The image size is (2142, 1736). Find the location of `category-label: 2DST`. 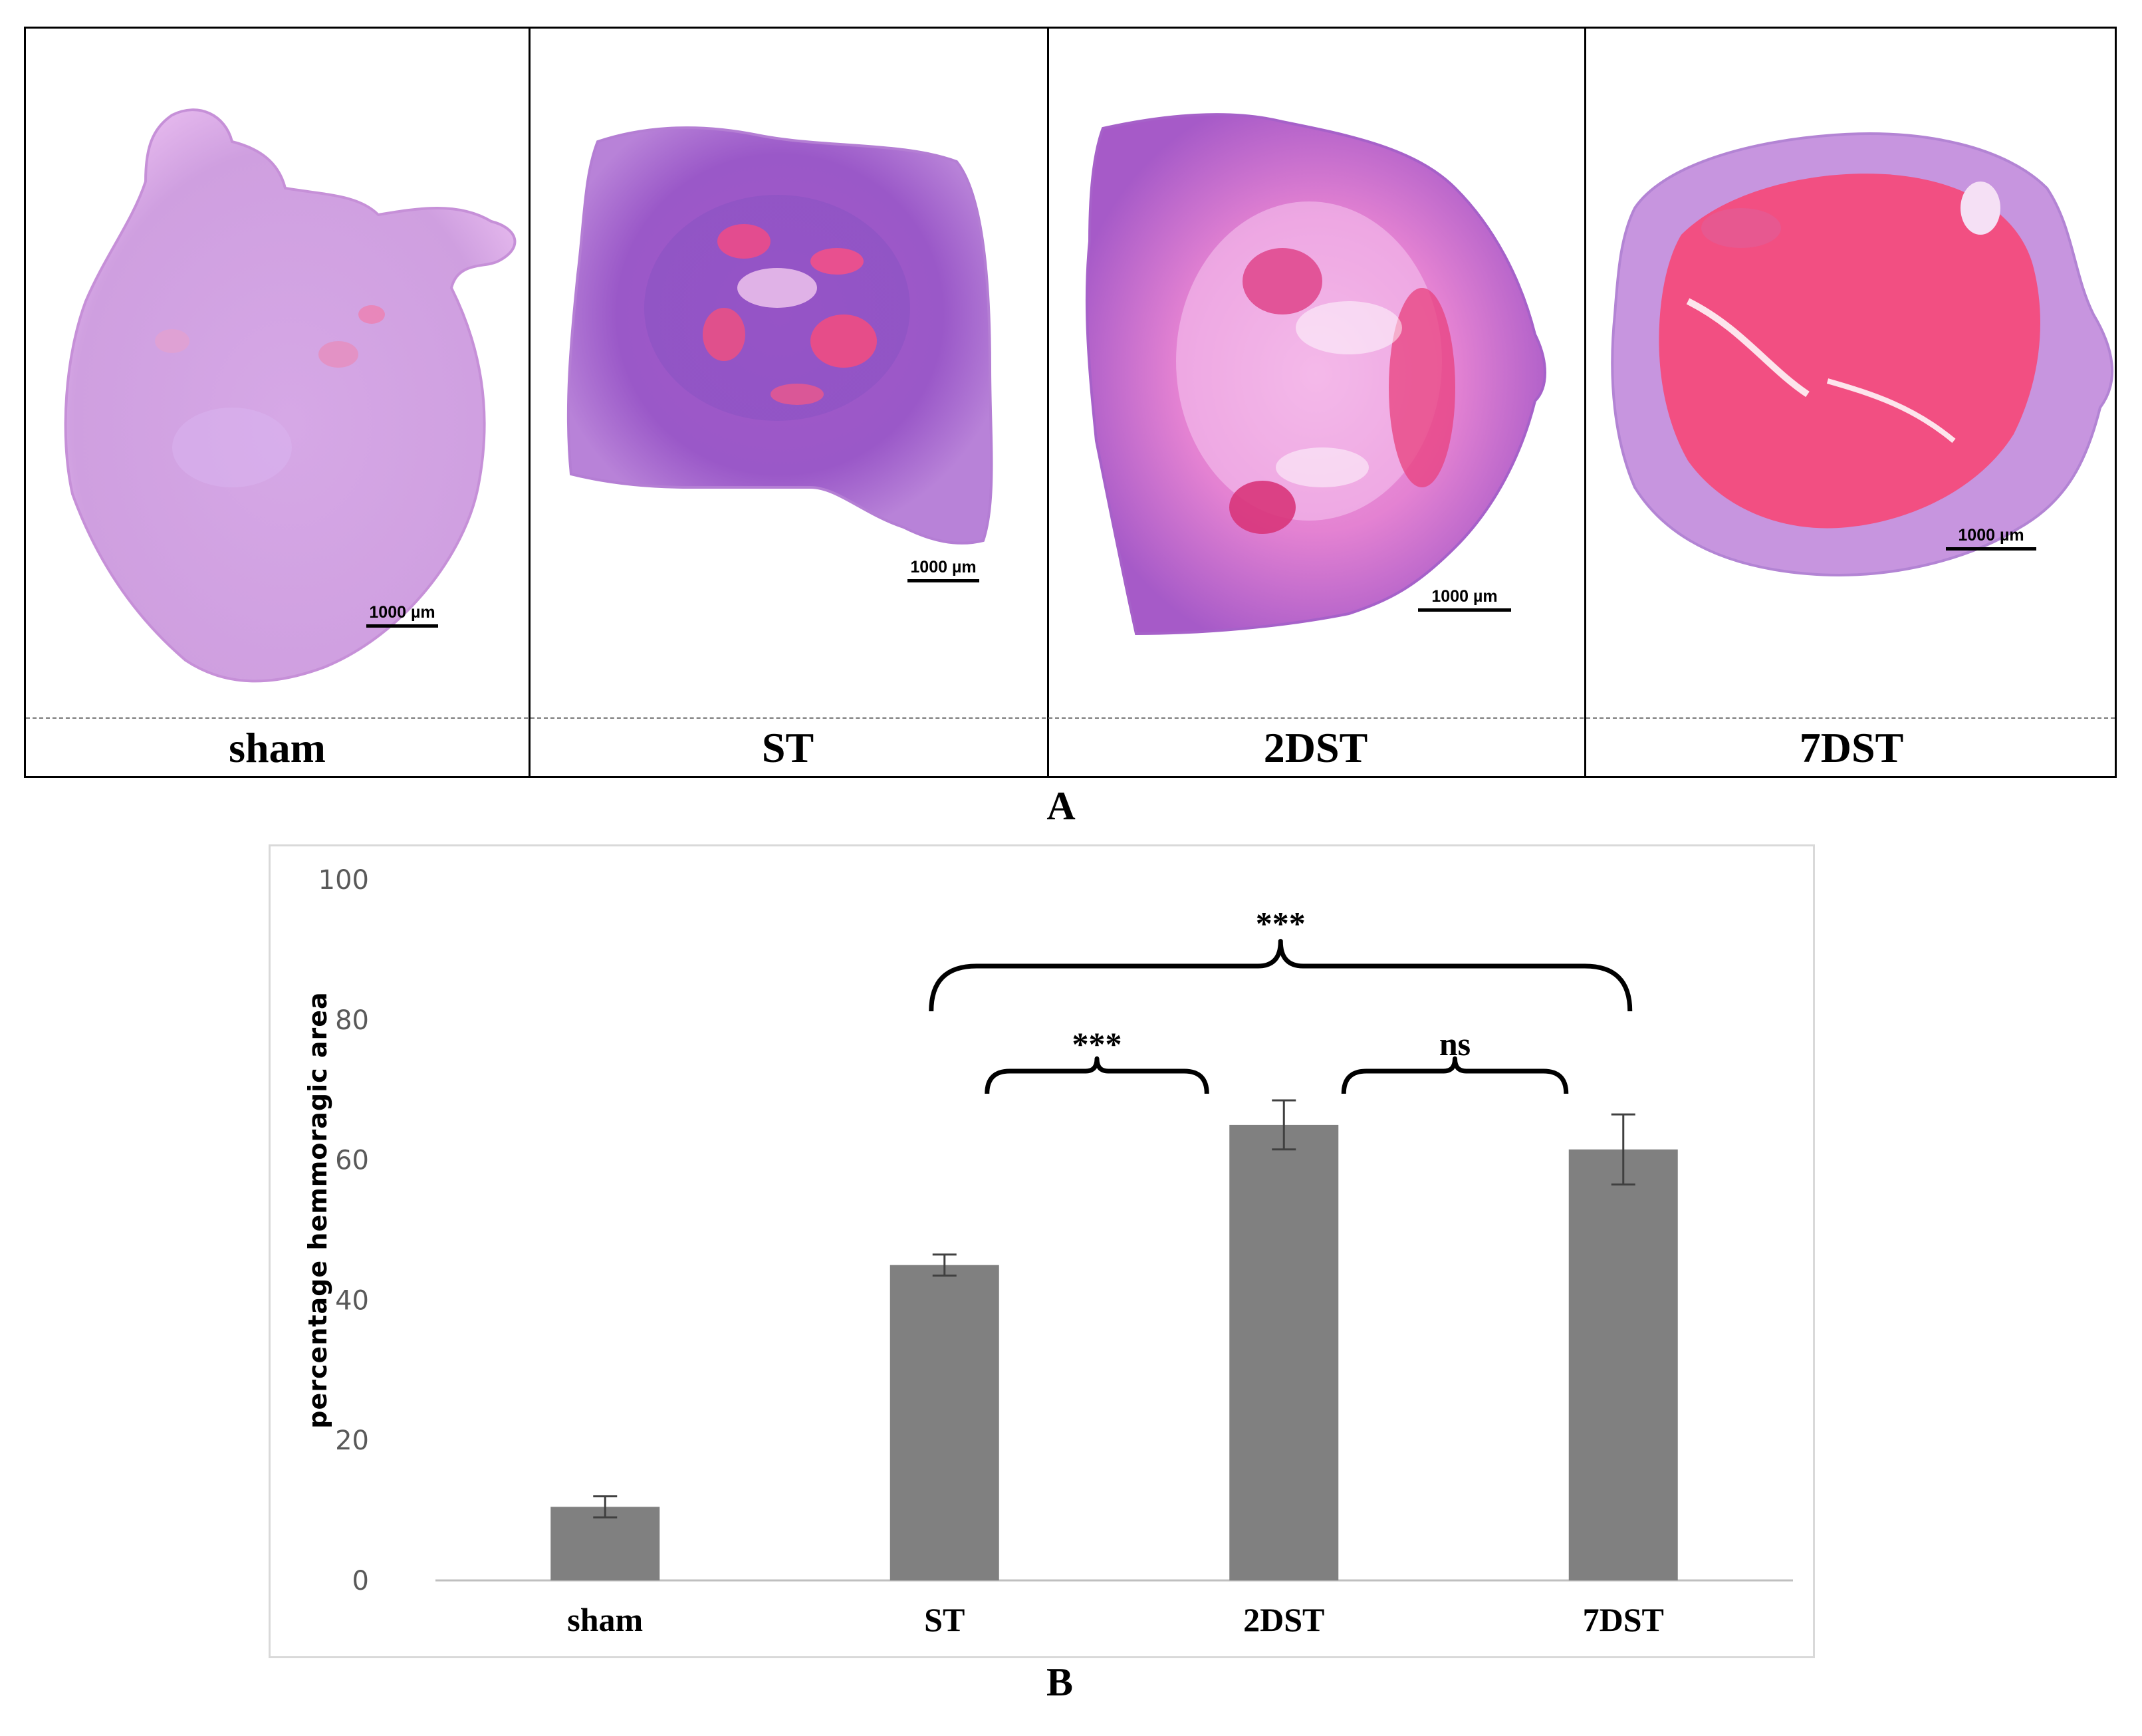

category-label: 2DST is located at coordinates (1283, 1619).